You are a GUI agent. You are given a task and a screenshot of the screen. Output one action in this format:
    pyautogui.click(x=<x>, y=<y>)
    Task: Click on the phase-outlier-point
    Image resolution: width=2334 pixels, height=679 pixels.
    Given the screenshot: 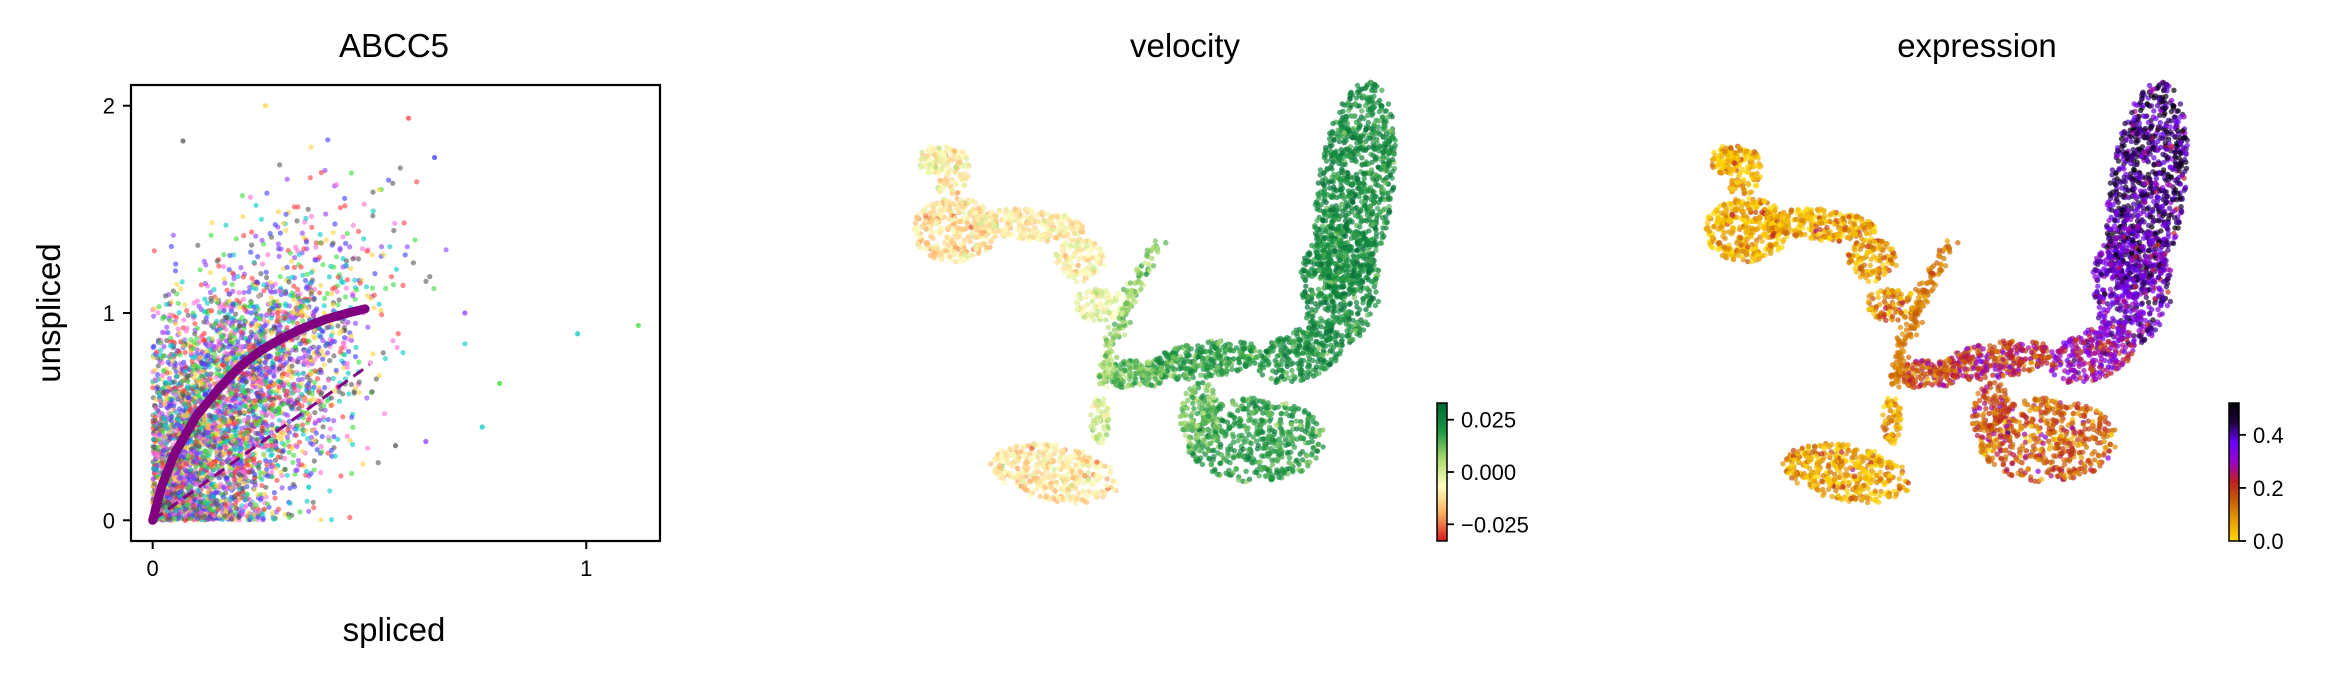 What is the action you would take?
    pyautogui.click(x=465, y=313)
    